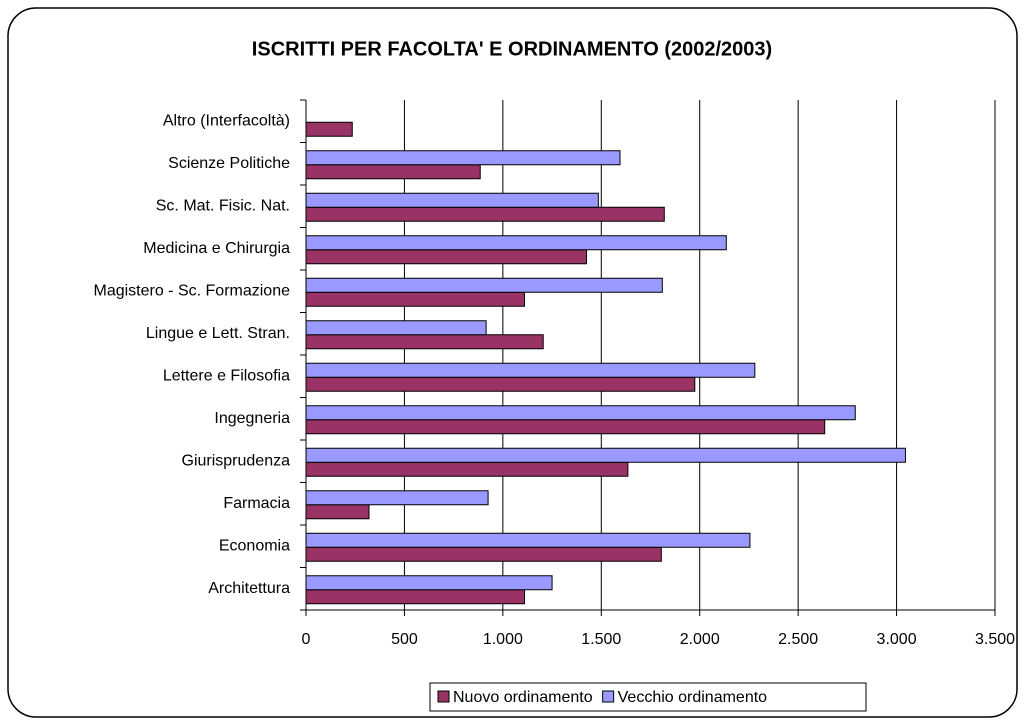 Image resolution: width=1025 pixels, height=725 pixels. What do you see at coordinates (229, 163) in the screenshot?
I see `y-tick-label: Scienze Politiche` at bounding box center [229, 163].